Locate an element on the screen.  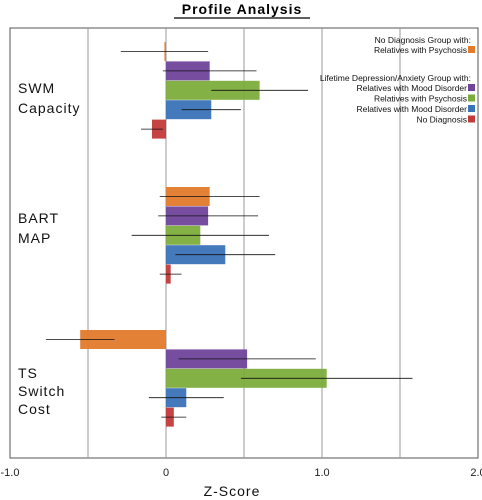
y-axis-labels: SWM Capacity BART MAP TS Switch Cost is located at coordinates (49, 248).